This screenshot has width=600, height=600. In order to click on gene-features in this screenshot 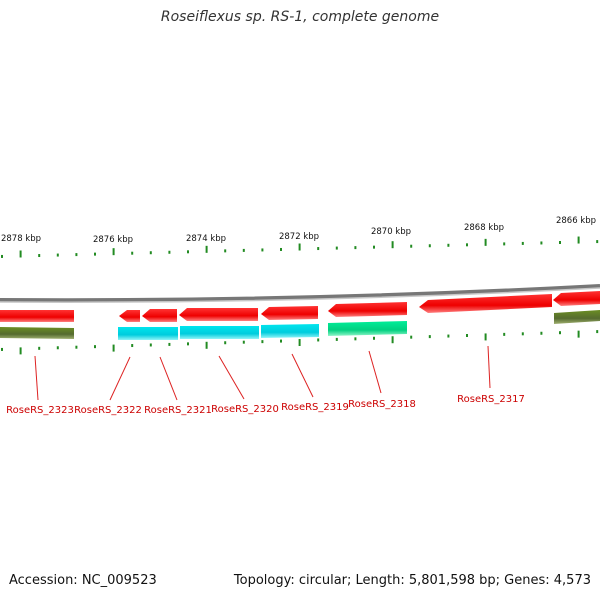, I will do `click(300, 315)`.